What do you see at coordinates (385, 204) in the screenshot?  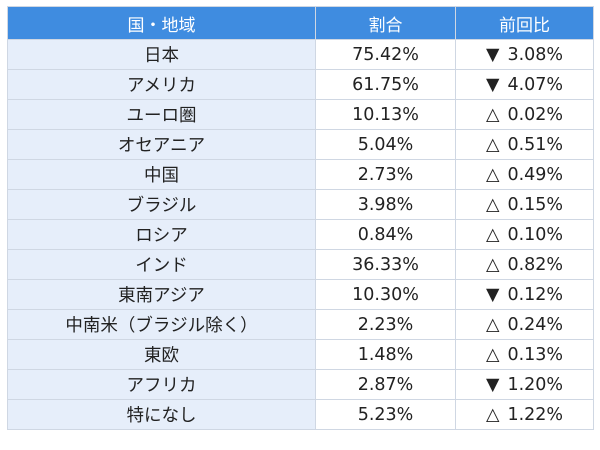 I see `share-cell: 3.98%` at bounding box center [385, 204].